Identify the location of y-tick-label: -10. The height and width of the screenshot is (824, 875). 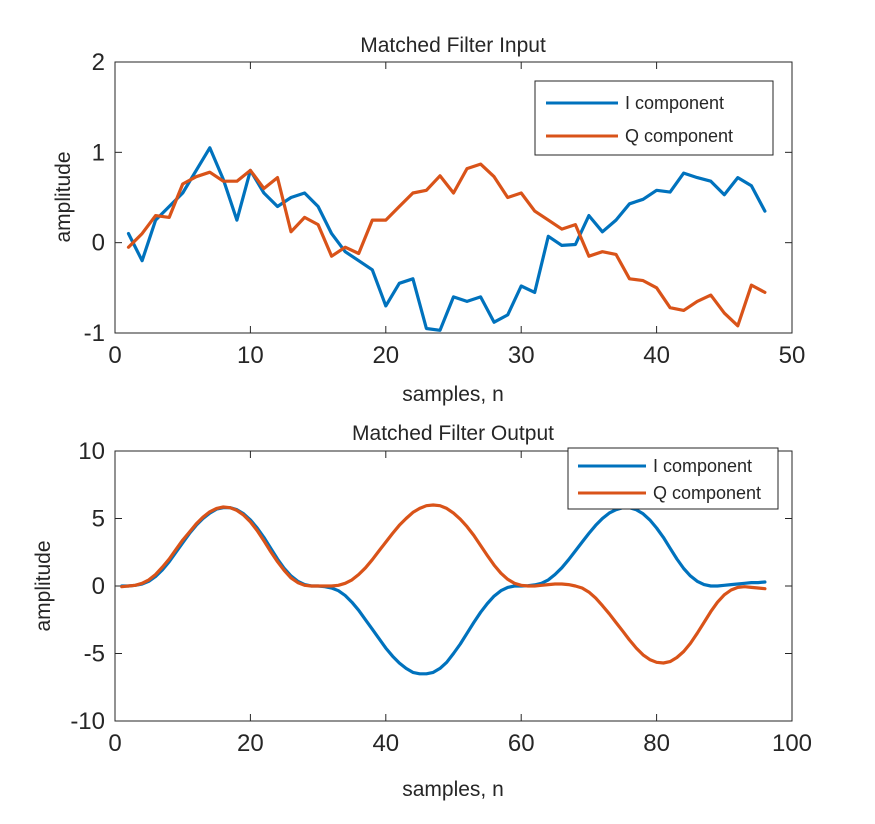
(87, 721).